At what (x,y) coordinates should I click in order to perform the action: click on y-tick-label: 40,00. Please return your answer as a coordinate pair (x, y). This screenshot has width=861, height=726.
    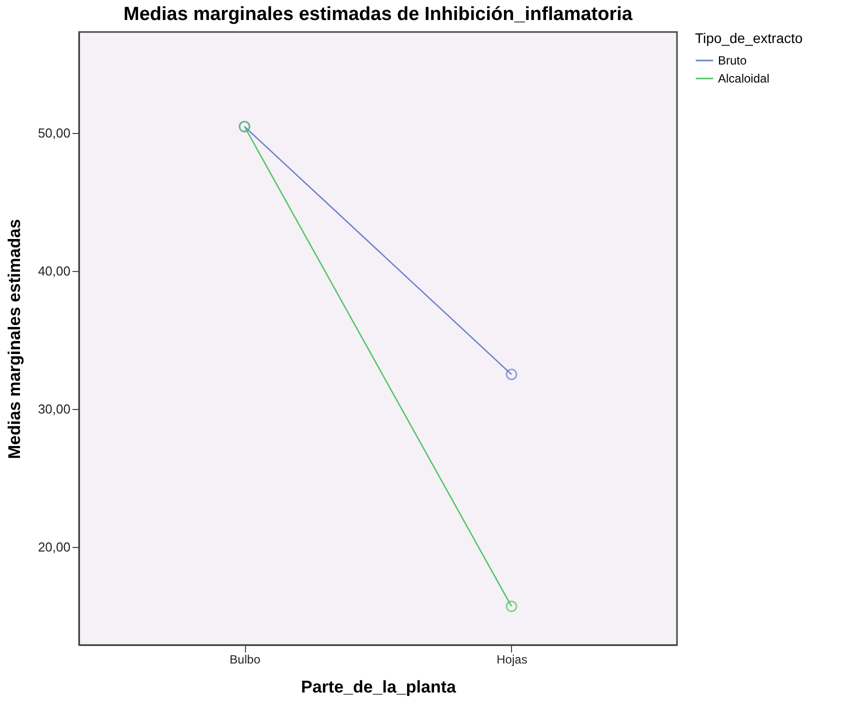
    Looking at the image, I should click on (54, 270).